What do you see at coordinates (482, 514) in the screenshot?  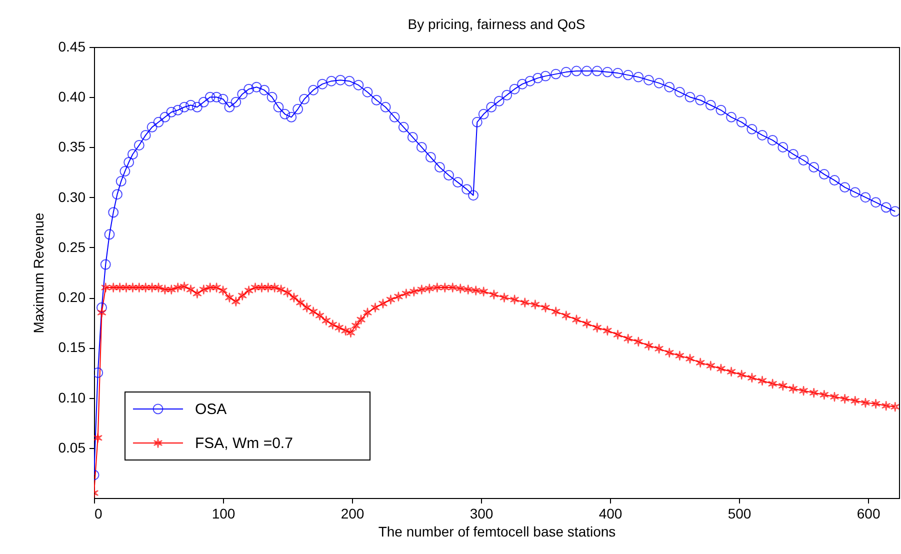 I see `x-tick-label: 300` at bounding box center [482, 514].